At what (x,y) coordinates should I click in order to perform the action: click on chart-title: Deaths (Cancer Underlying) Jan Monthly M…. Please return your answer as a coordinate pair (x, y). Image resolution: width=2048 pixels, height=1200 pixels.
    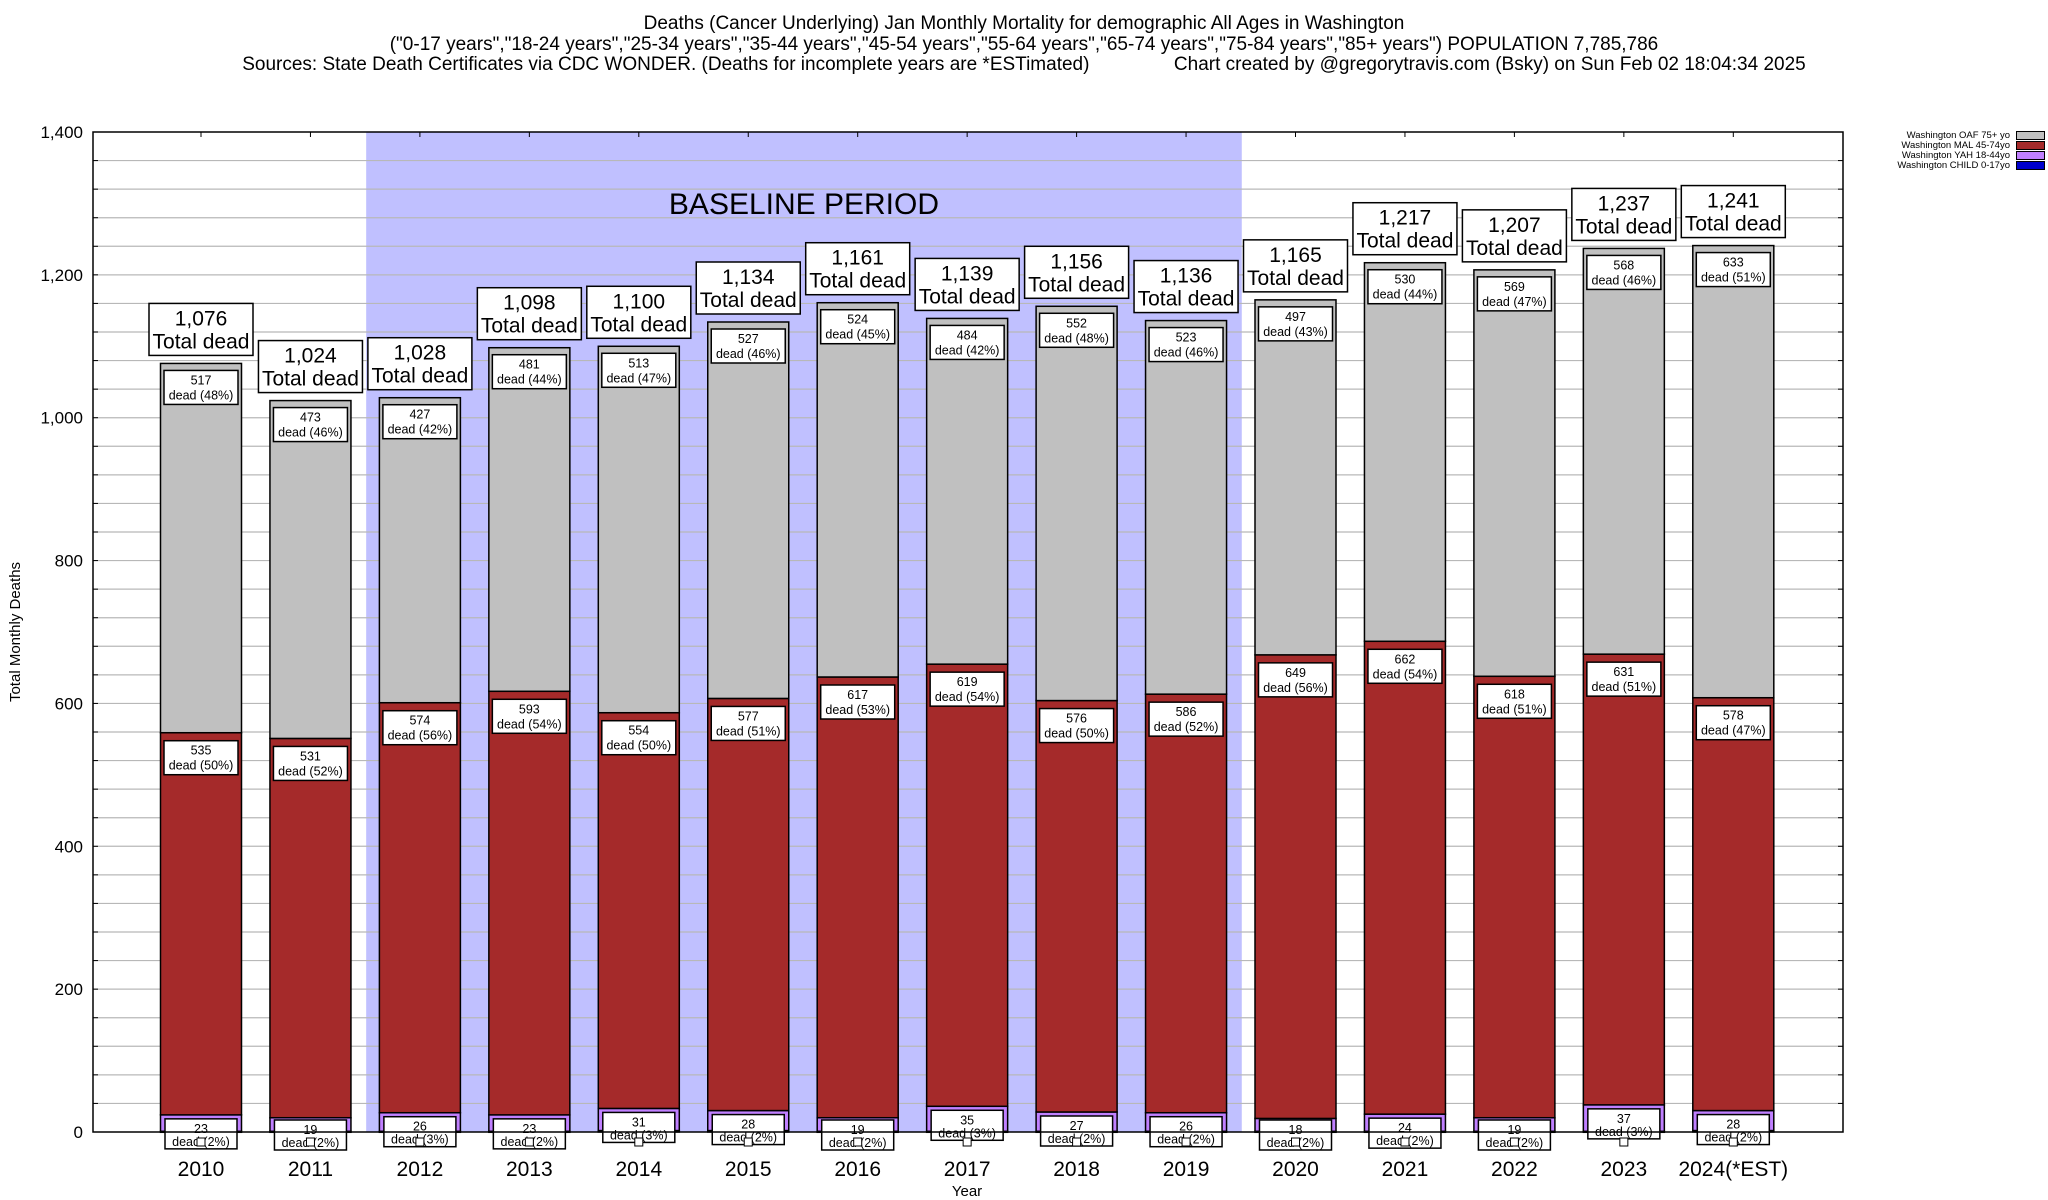
    Looking at the image, I should click on (1024, 23).